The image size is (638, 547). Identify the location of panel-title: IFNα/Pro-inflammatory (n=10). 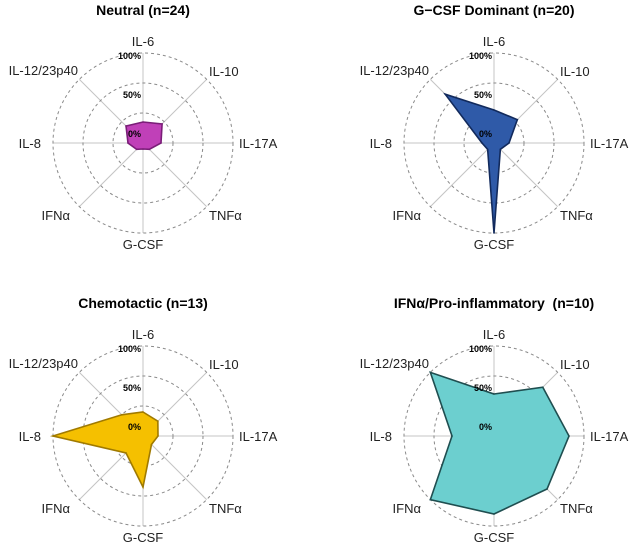
(494, 303).